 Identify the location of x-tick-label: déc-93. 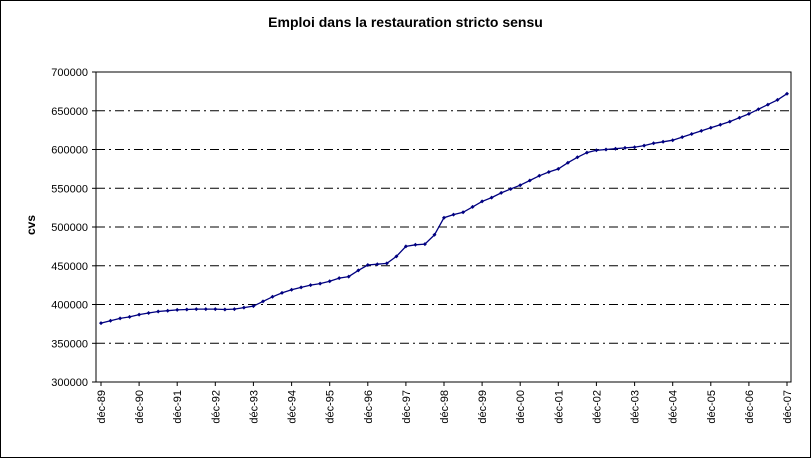
(254, 407).